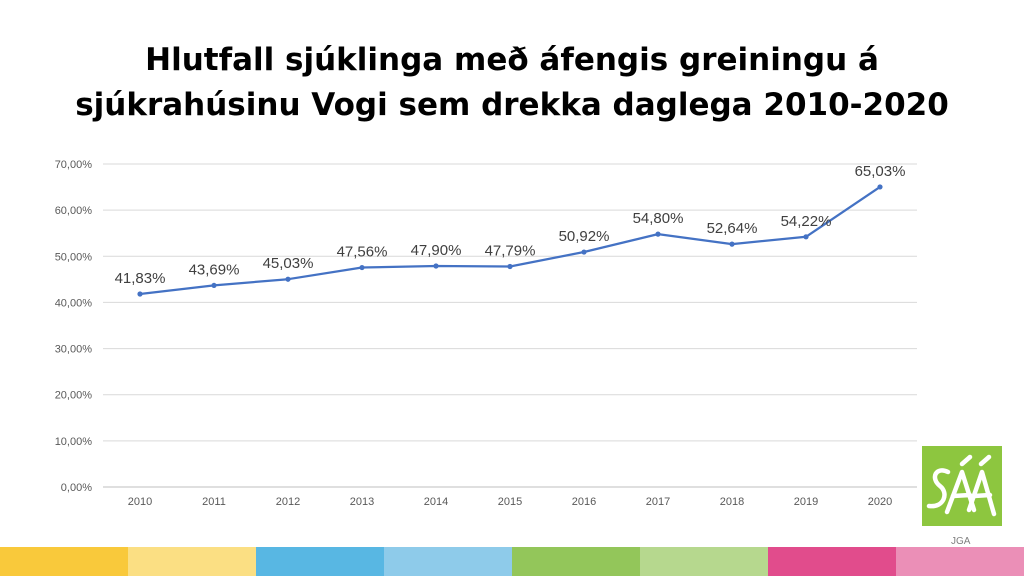 Image resolution: width=1024 pixels, height=576 pixels. What do you see at coordinates (436, 250) in the screenshot?
I see `data-label: 47,90%` at bounding box center [436, 250].